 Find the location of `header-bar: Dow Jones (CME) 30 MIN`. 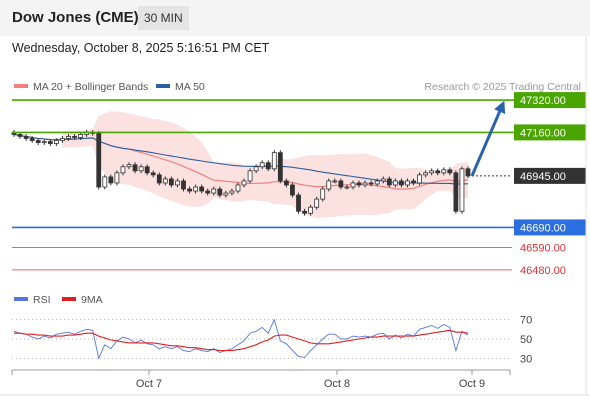

header-bar: Dow Jones (CME) 30 MIN is located at coordinates (295, 18).